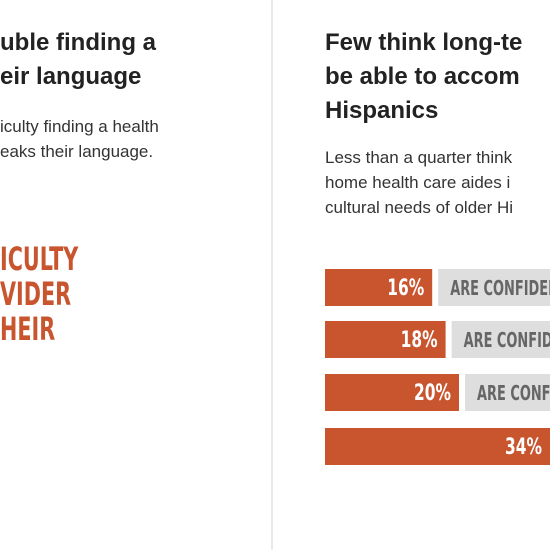 This screenshot has width=550, height=550. Describe the element at coordinates (419, 340) in the screenshot. I see `bar-label: 18%` at that location.